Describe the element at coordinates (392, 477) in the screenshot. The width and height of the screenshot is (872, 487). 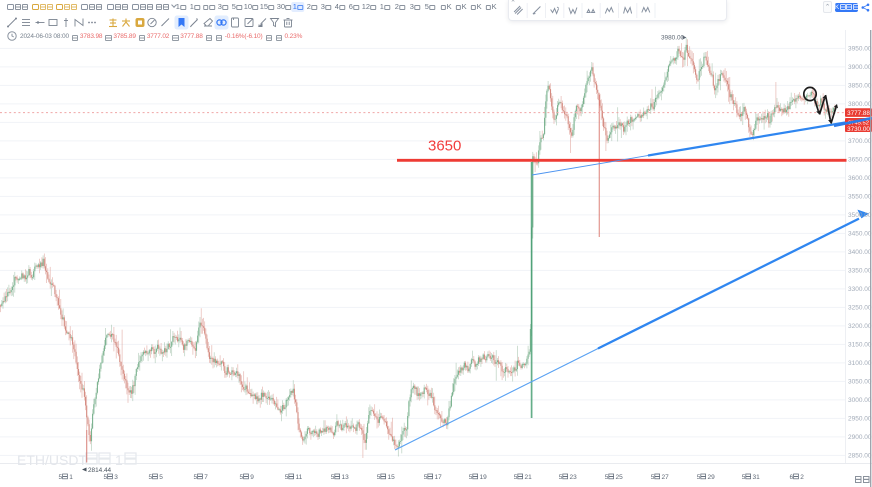
I see `svg-text: 15` at that location.